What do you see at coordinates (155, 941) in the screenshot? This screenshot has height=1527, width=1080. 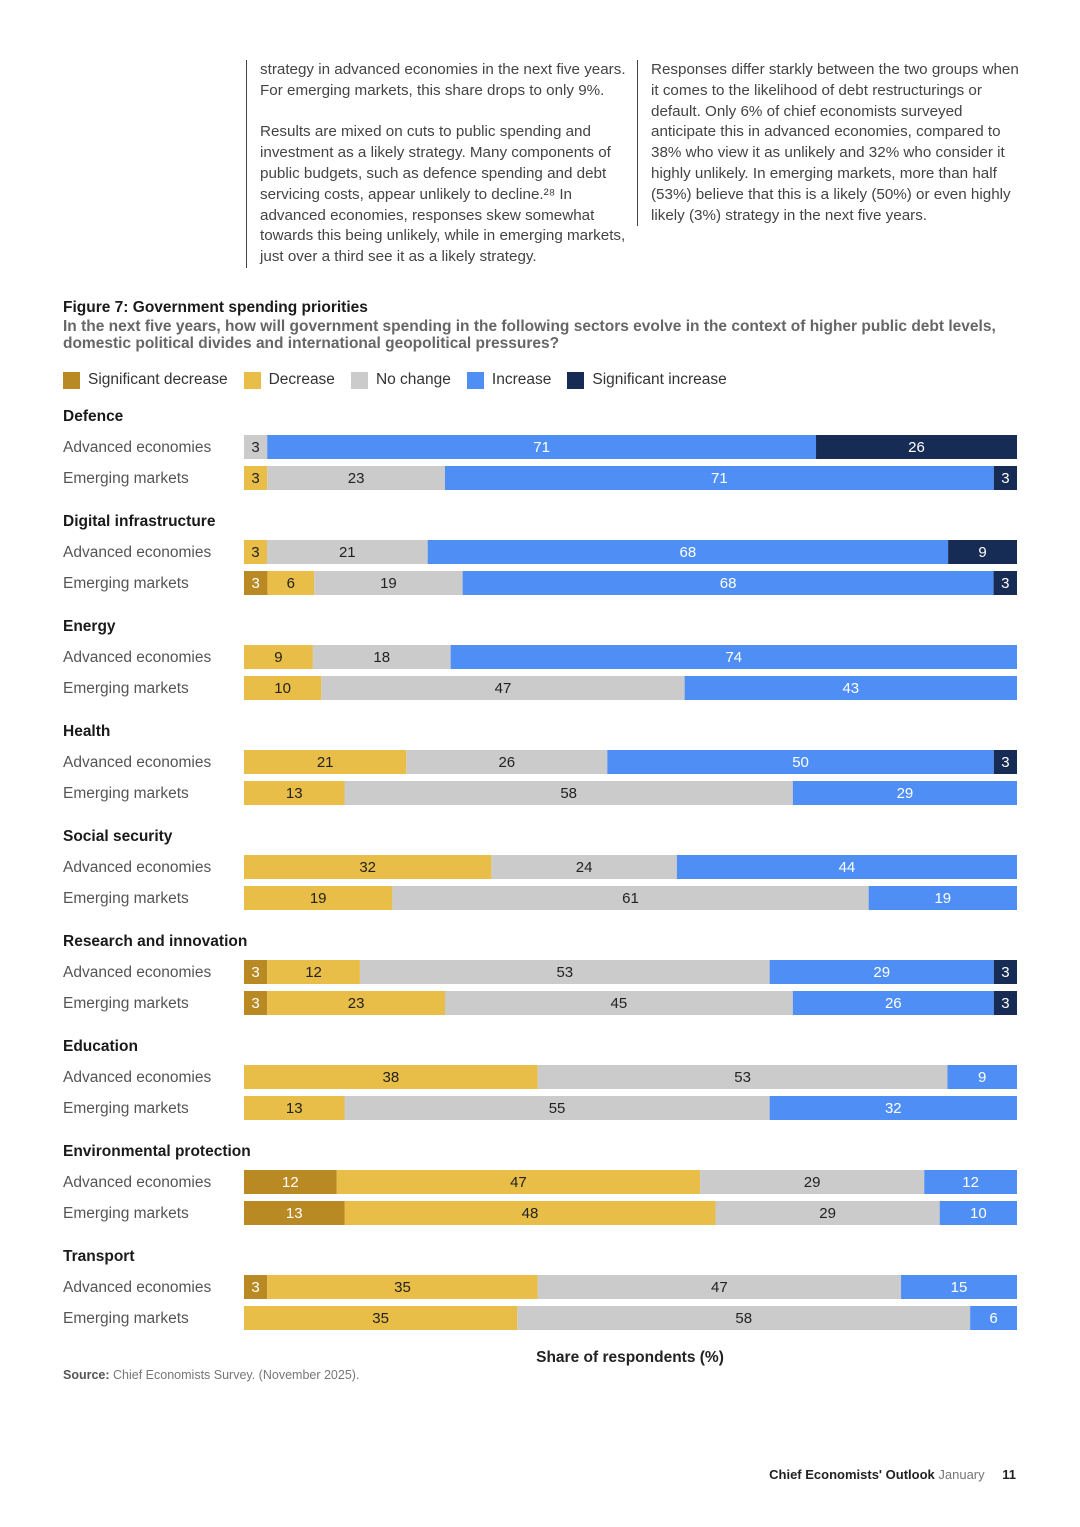 I see `category-label: Research and innovation` at bounding box center [155, 941].